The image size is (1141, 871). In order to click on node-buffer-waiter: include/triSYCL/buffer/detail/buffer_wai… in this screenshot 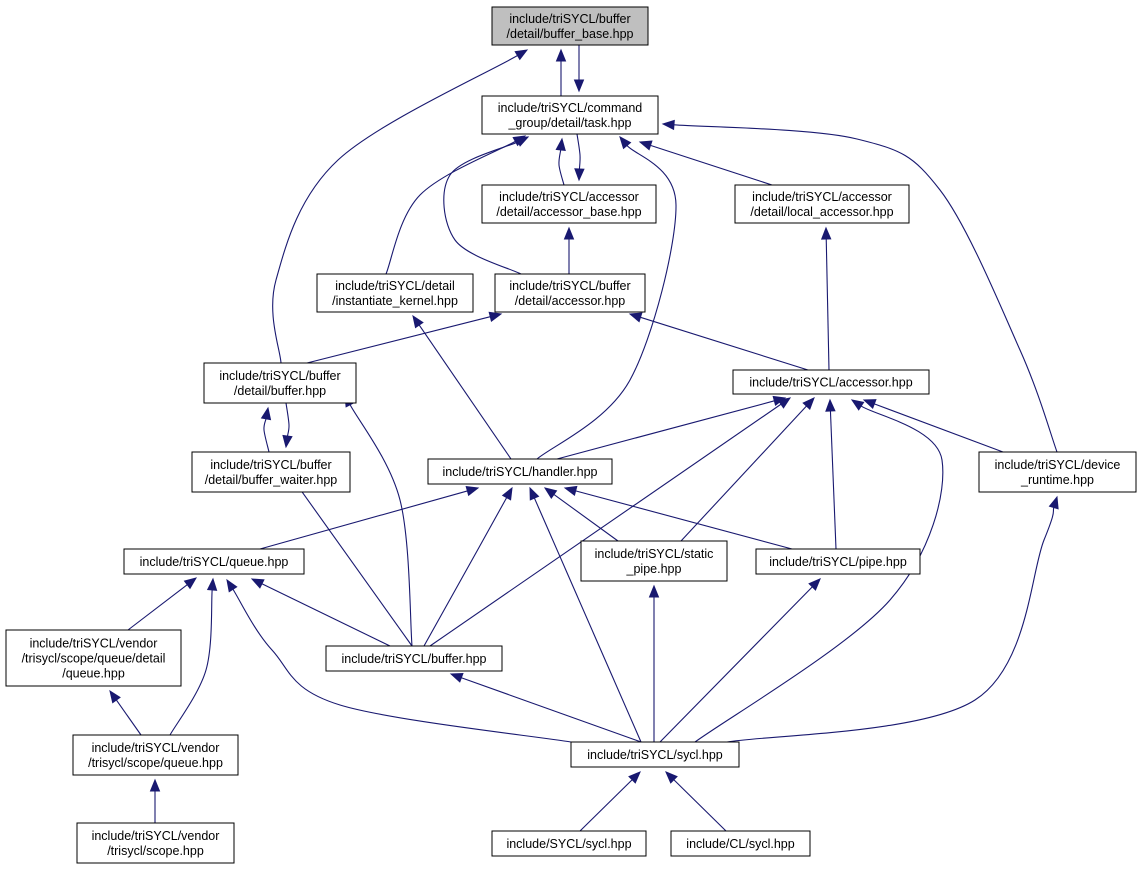, I will do `click(271, 472)`.